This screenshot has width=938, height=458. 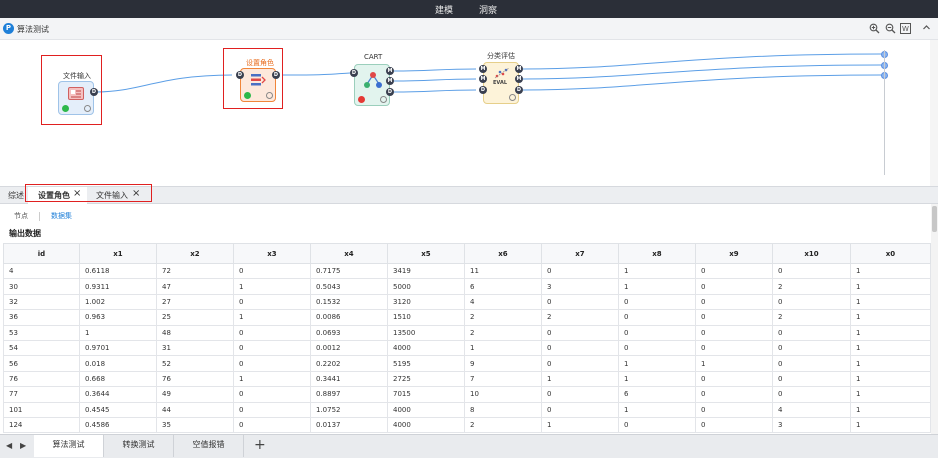 I want to click on table-cell: 10, so click(x=503, y=394).